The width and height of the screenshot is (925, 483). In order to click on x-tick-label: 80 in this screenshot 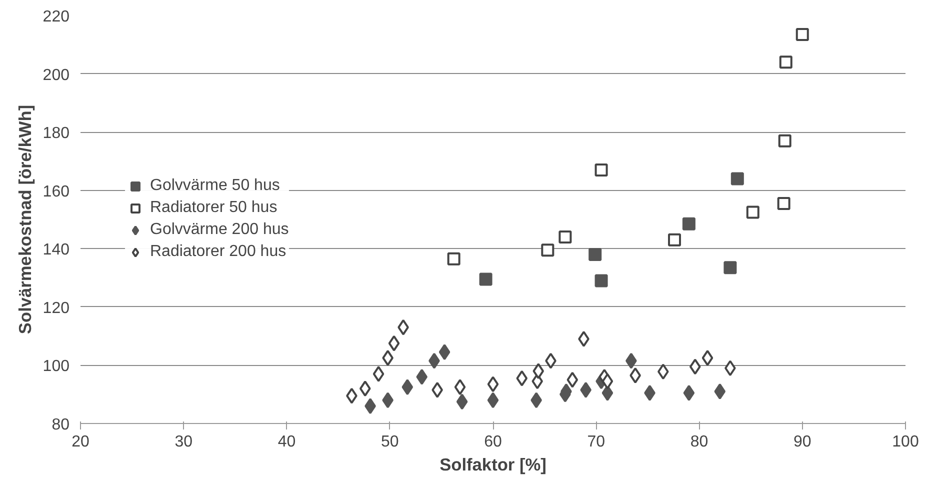, I will do `click(699, 442)`.